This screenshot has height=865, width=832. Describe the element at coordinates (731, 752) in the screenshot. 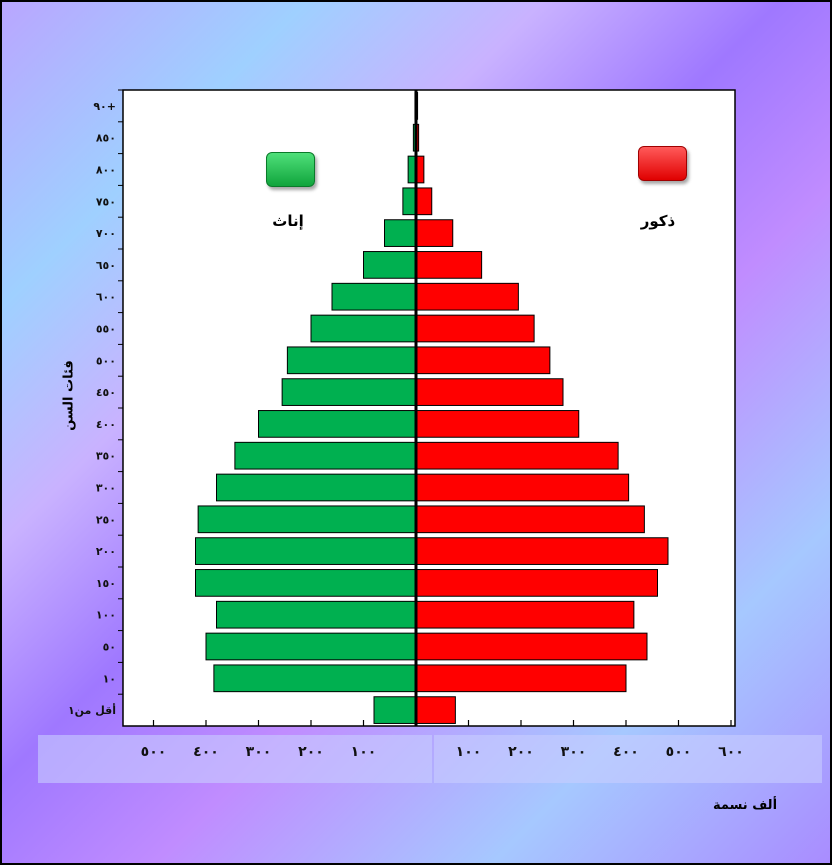

I see `x-tick-label-right: ٦٠٠` at that location.